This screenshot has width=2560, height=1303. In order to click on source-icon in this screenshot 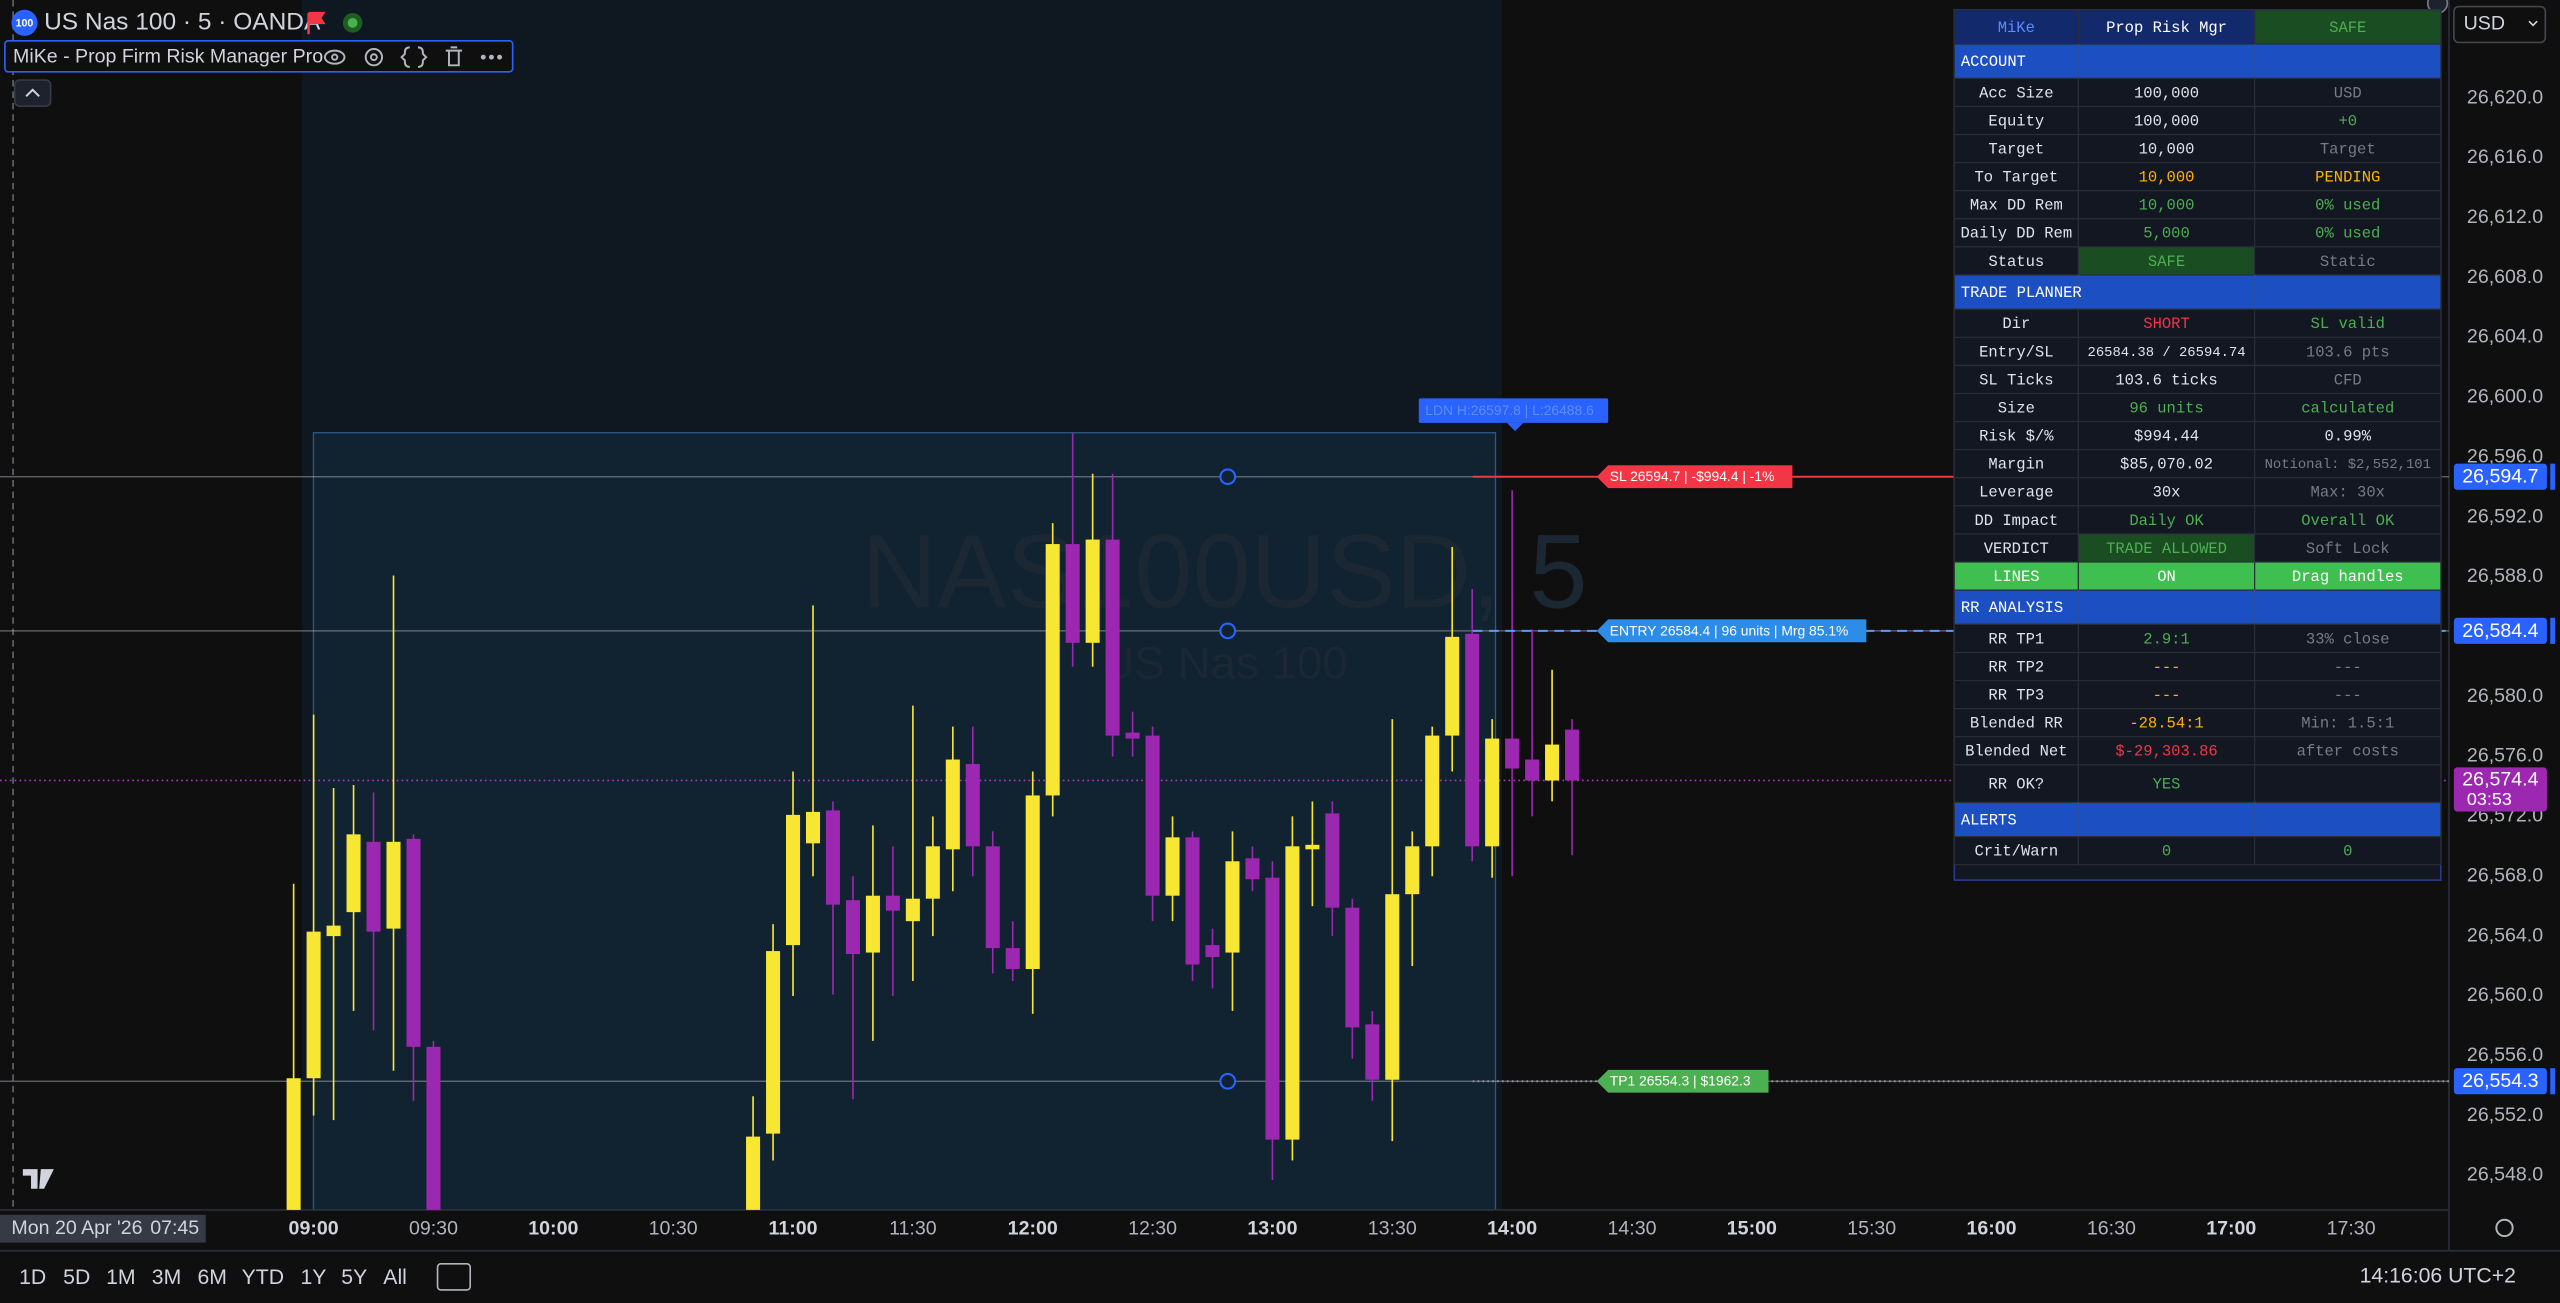, I will do `click(414, 57)`.